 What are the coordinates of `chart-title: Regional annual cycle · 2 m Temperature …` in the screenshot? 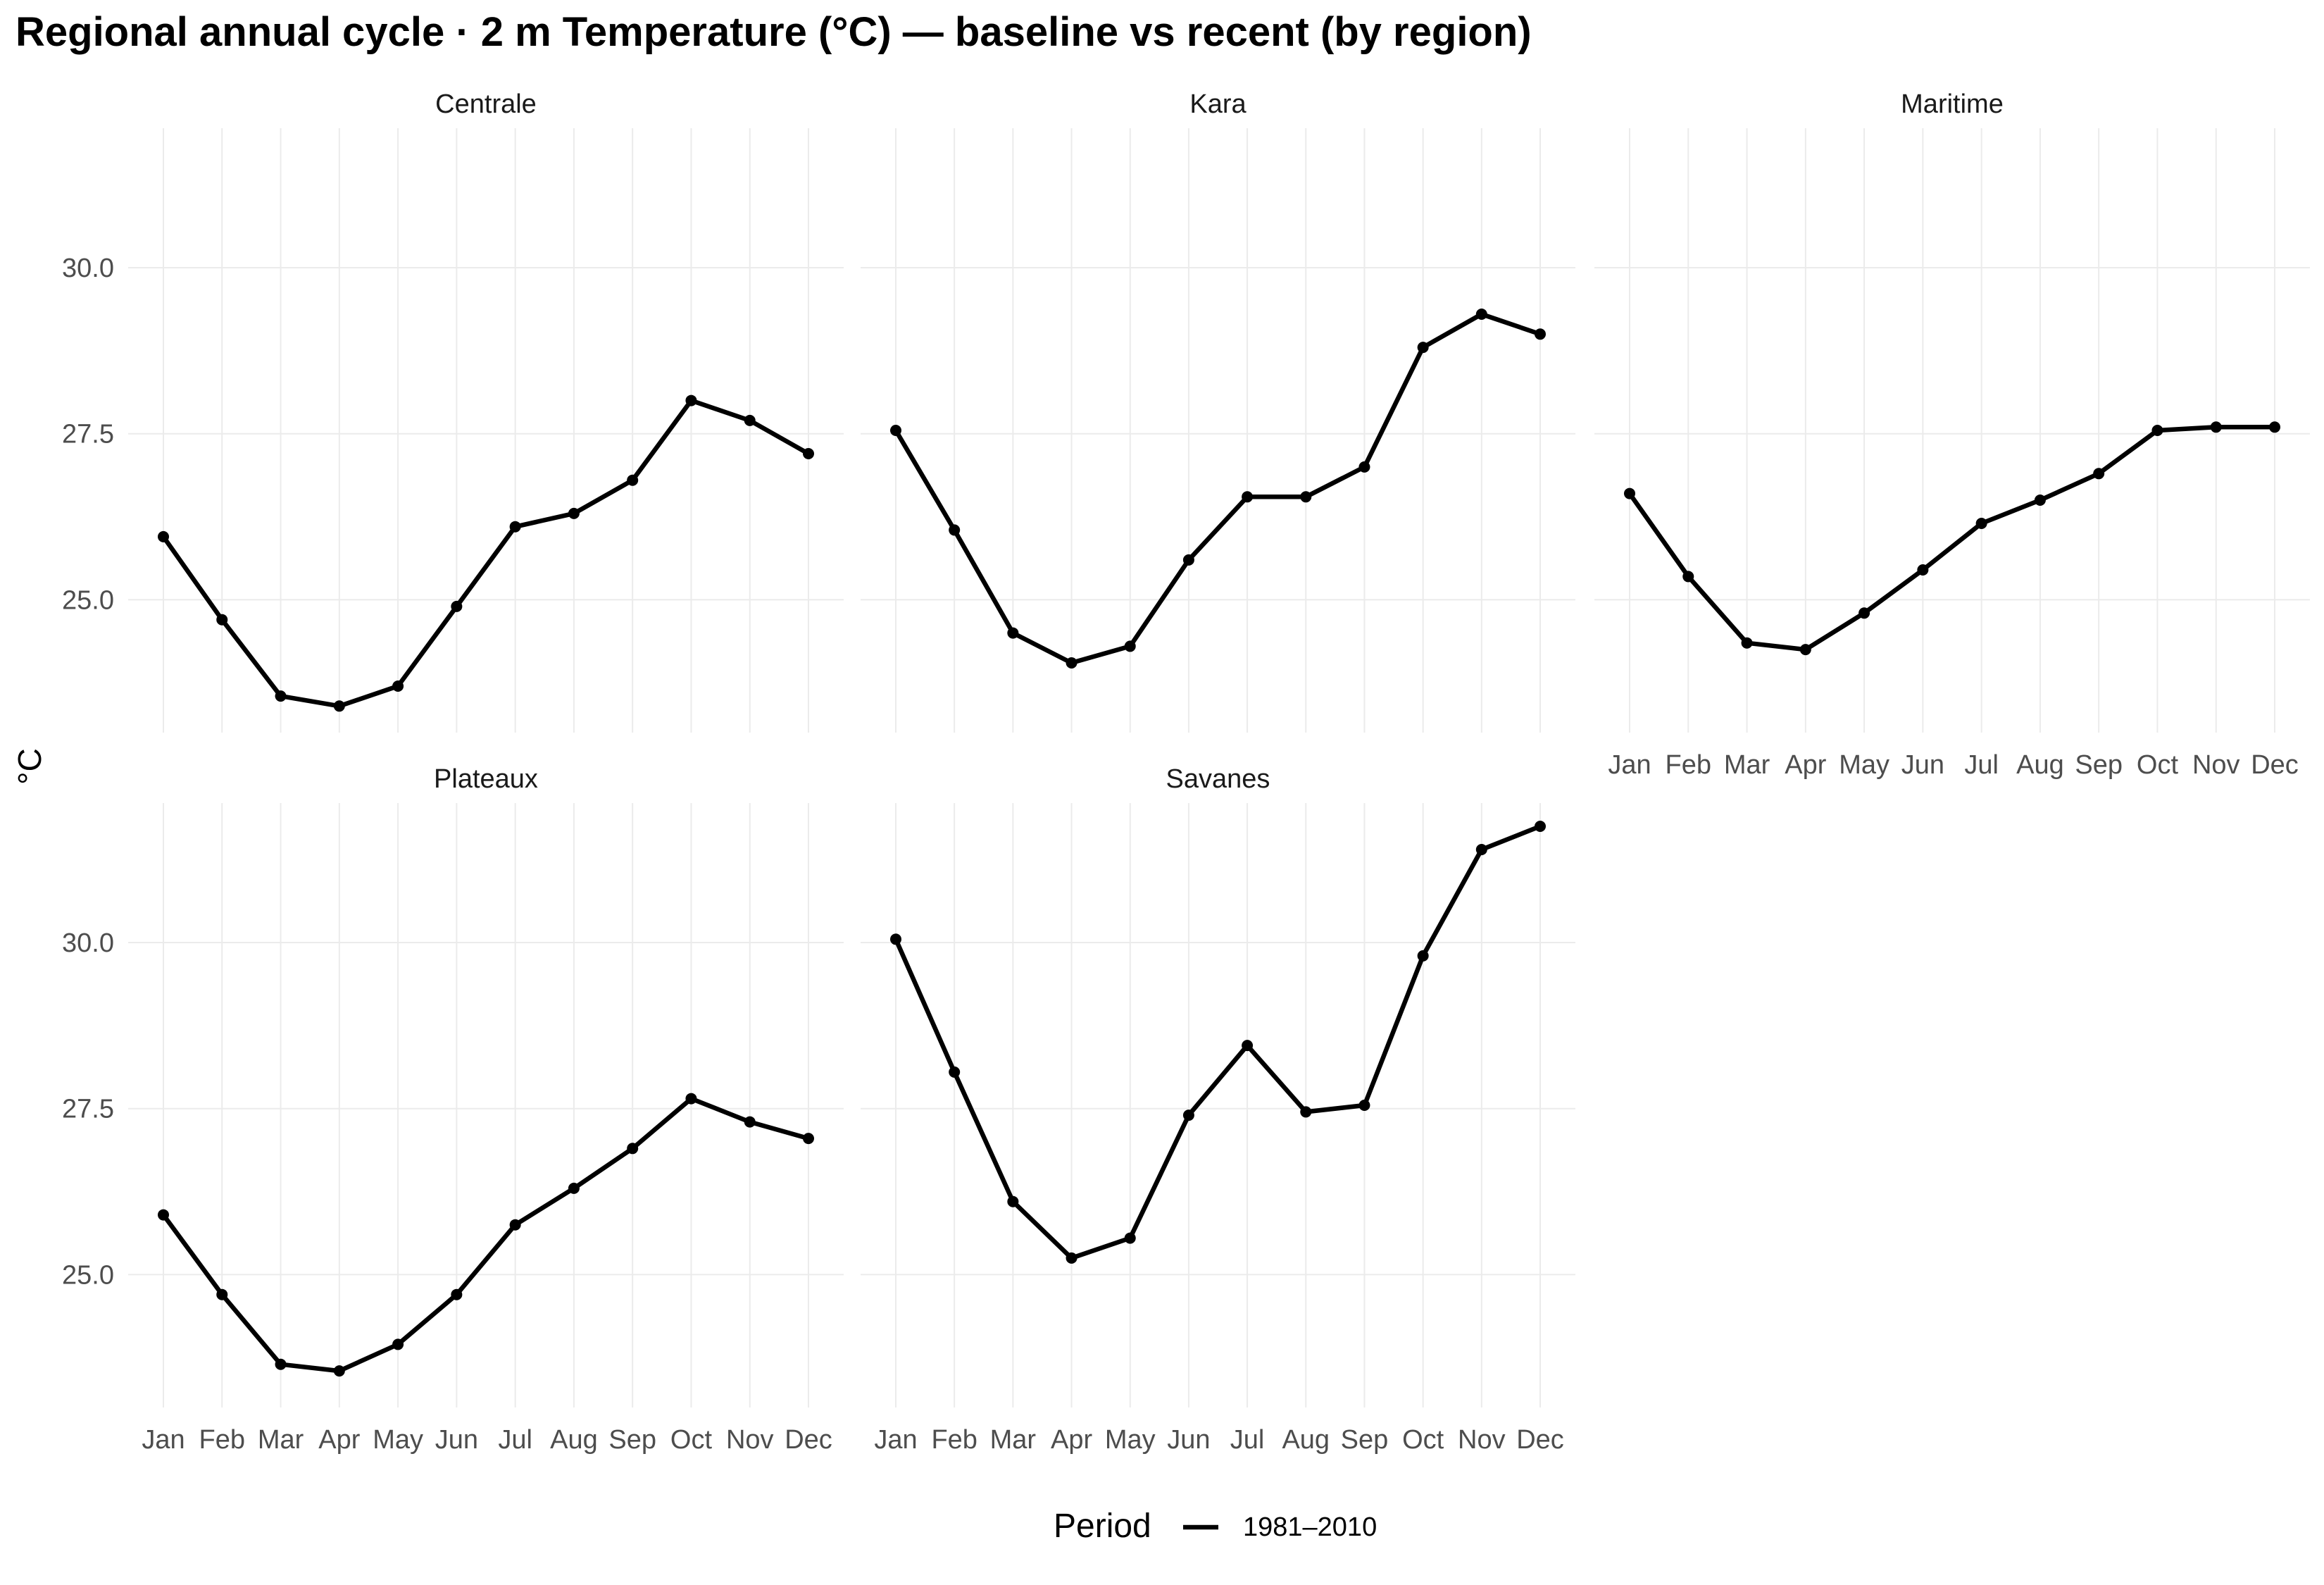 It's located at (773, 32).